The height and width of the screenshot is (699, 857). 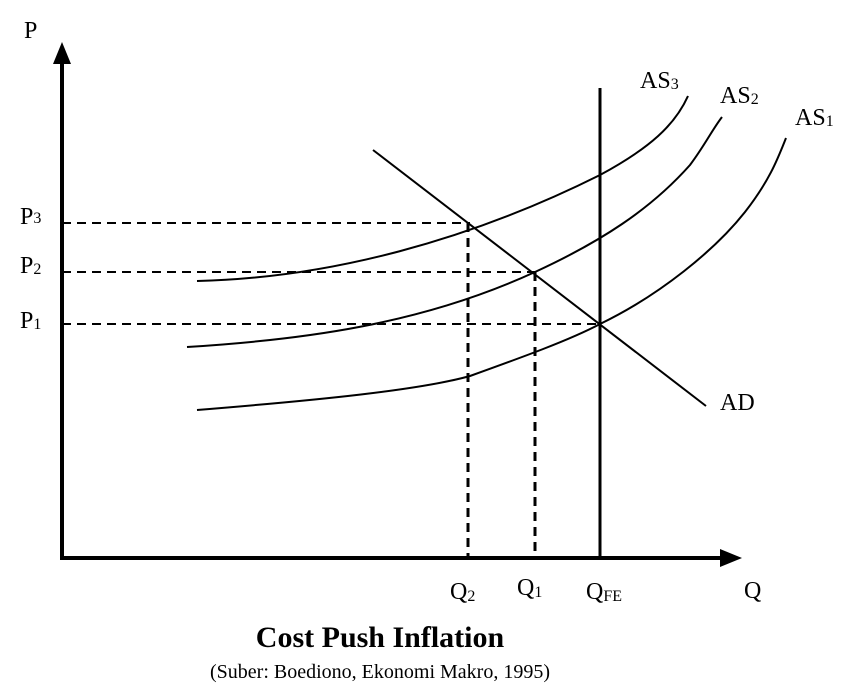 What do you see at coordinates (529, 588) in the screenshot?
I see `q1-label: Q1` at bounding box center [529, 588].